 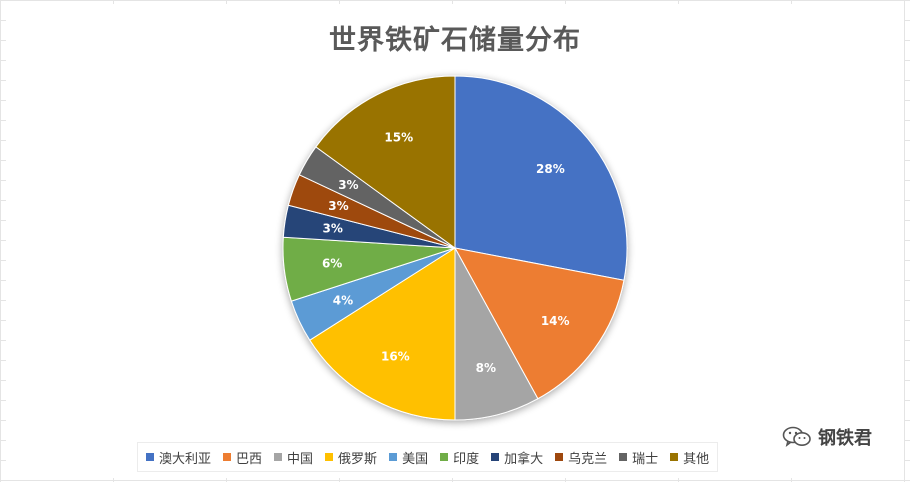 I want to click on legend-label: 中国, so click(x=300, y=459).